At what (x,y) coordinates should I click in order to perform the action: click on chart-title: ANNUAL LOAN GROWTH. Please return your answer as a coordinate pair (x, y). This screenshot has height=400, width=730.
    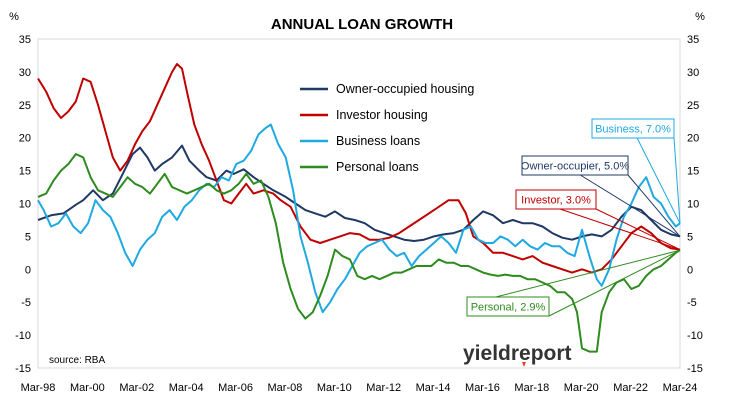
    Looking at the image, I should click on (362, 24).